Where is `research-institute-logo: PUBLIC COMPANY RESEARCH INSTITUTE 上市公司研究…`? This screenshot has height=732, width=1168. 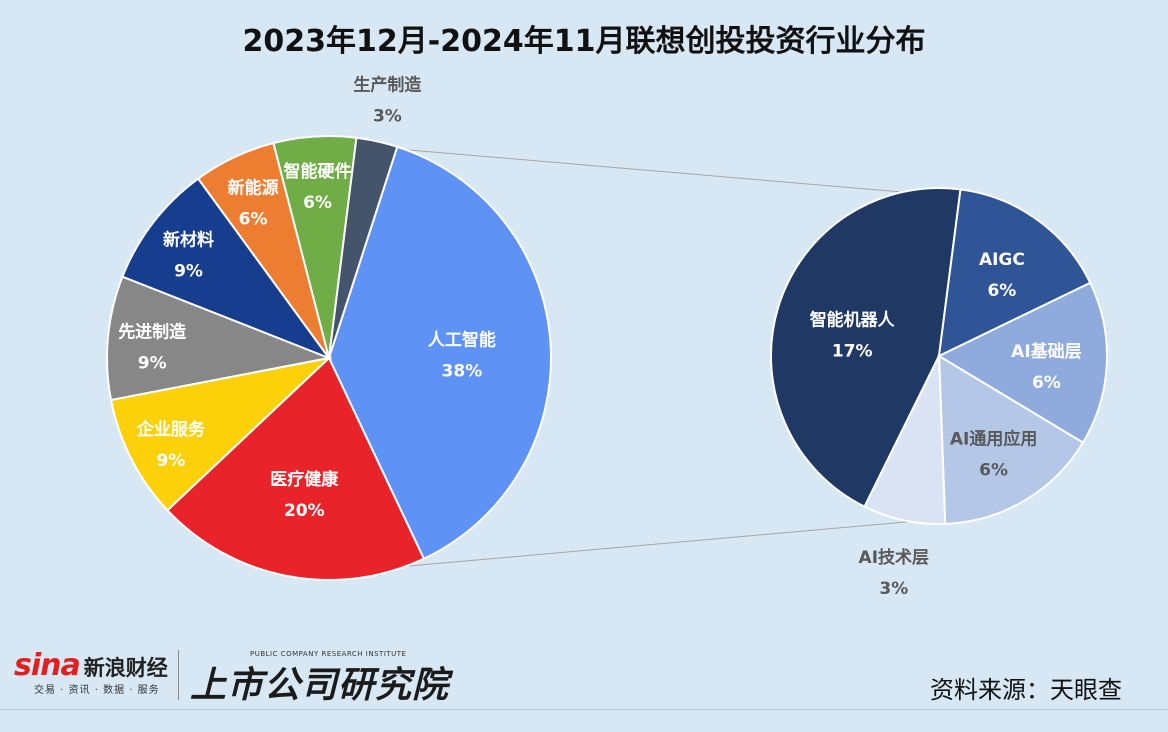
research-institute-logo: PUBLIC COMPANY RESEARCH INSTITUTE 上市公司研究… is located at coordinates (319, 679).